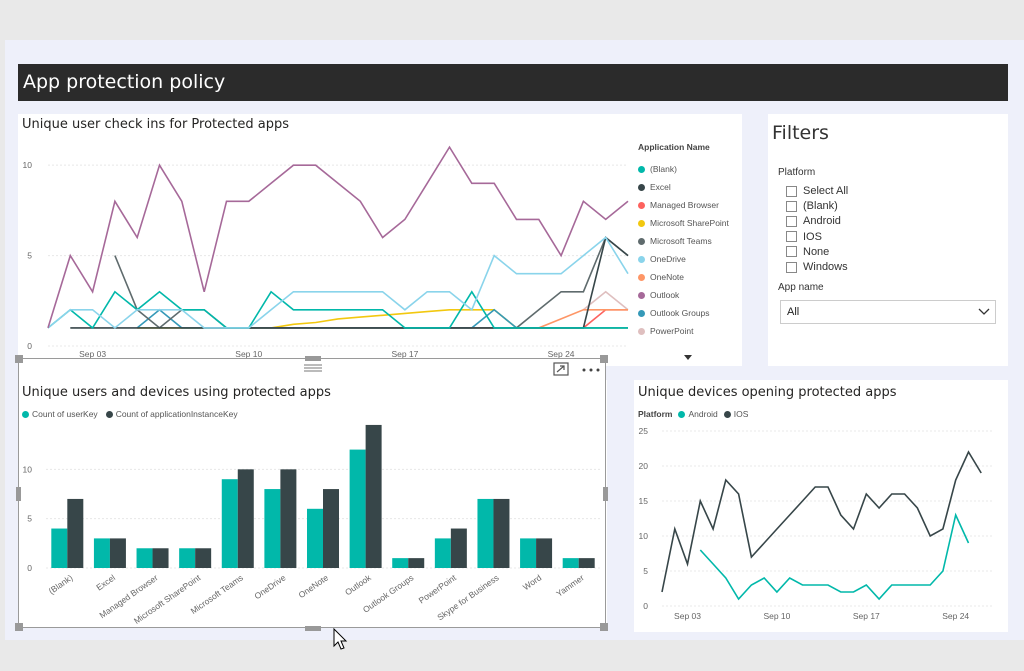 This screenshot has height=671, width=1024. I want to click on series-line-powerpoint, so click(605, 300).